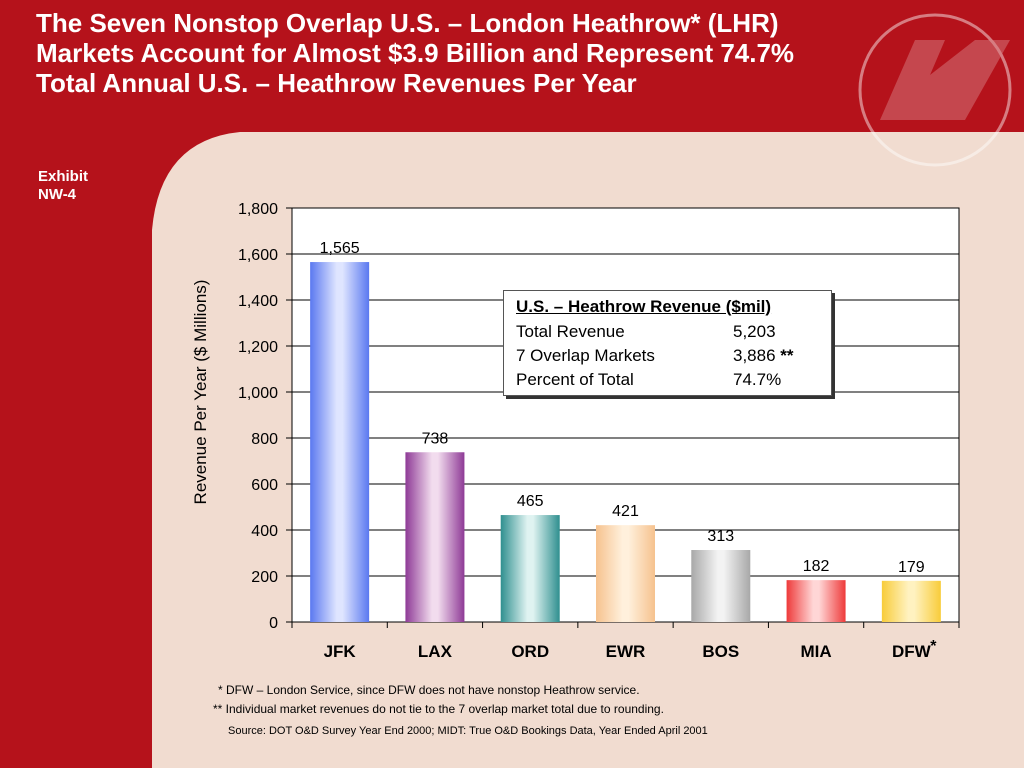 The width and height of the screenshot is (1024, 768). Describe the element at coordinates (530, 651) in the screenshot. I see `category-label-ord: ORD` at that location.